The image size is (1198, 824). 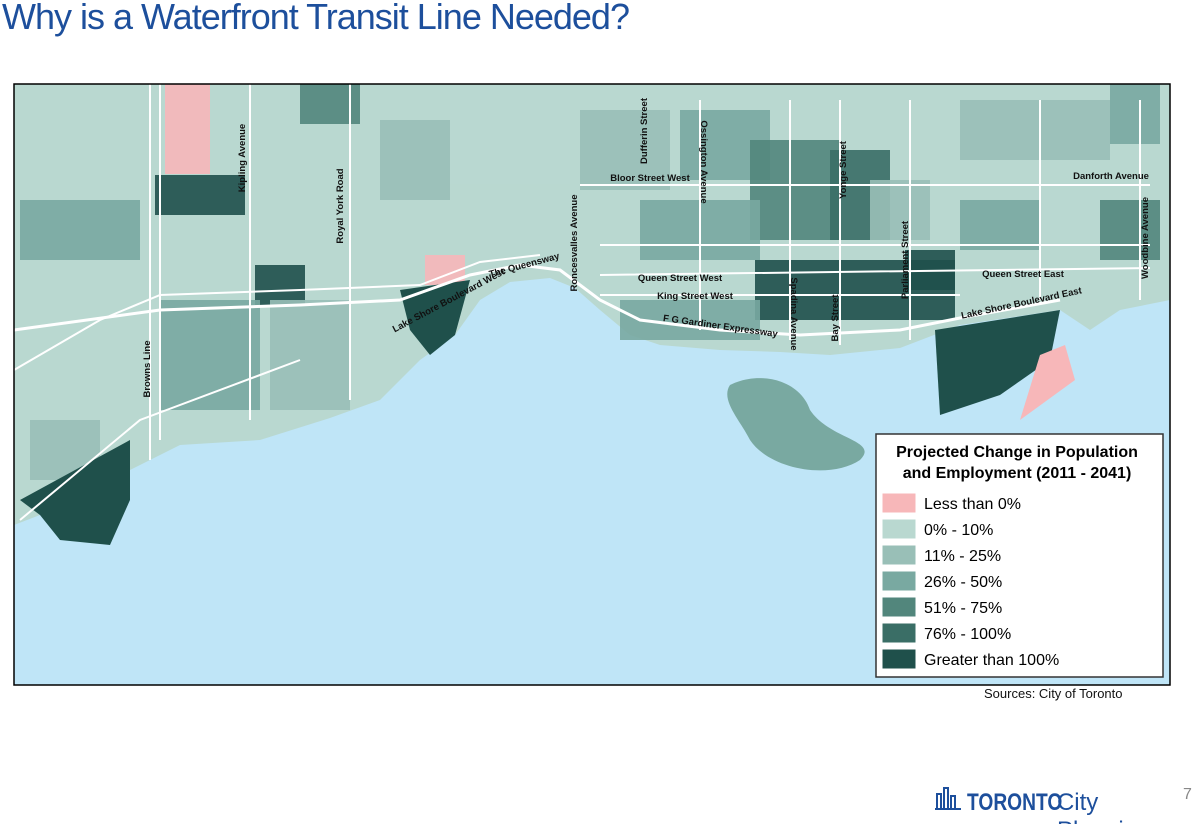 What do you see at coordinates (948, 798) in the screenshot?
I see `logo-icon` at bounding box center [948, 798].